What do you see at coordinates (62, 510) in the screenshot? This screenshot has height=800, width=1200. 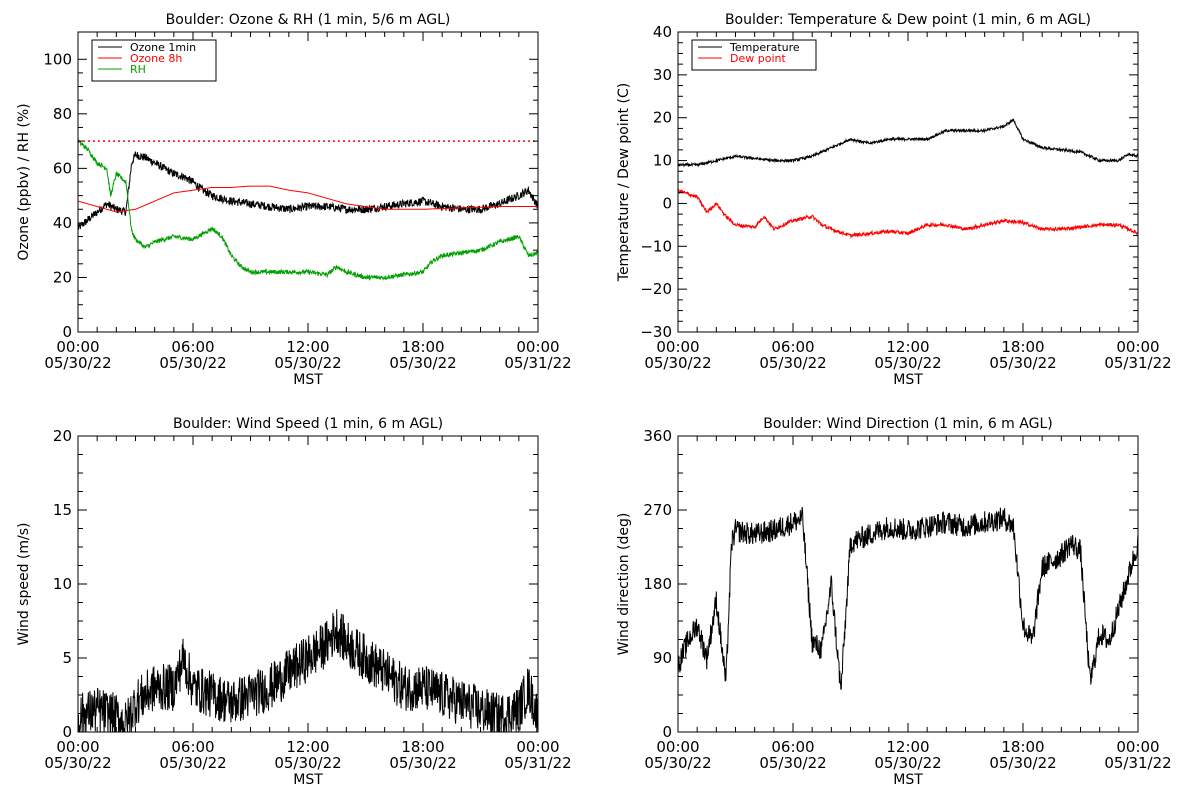 I see `y-tick-label: 15` at bounding box center [62, 510].